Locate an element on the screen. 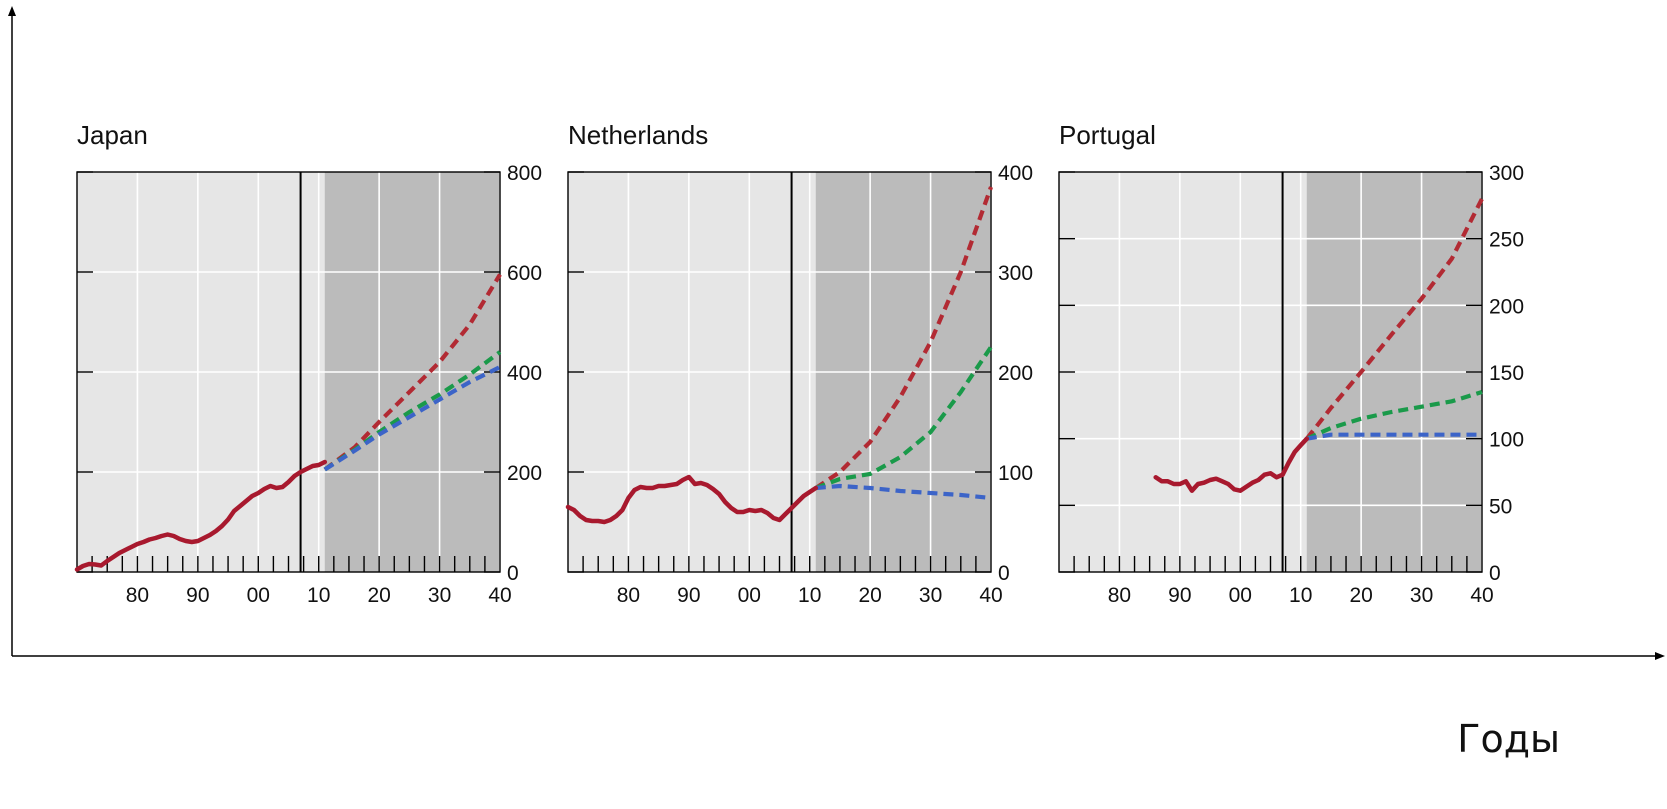 Image resolution: width=1667 pixels, height=809 pixels. y-tick-label: 150 is located at coordinates (1506, 373).